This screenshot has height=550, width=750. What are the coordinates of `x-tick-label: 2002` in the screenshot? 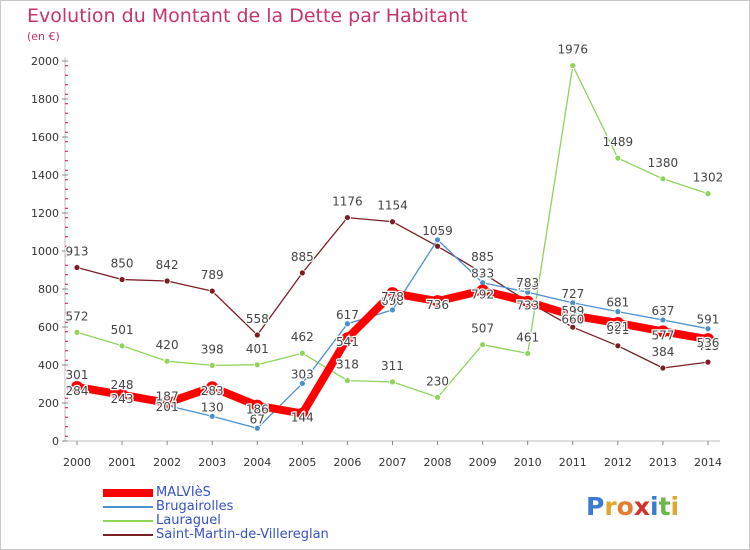 It's located at (167, 462).